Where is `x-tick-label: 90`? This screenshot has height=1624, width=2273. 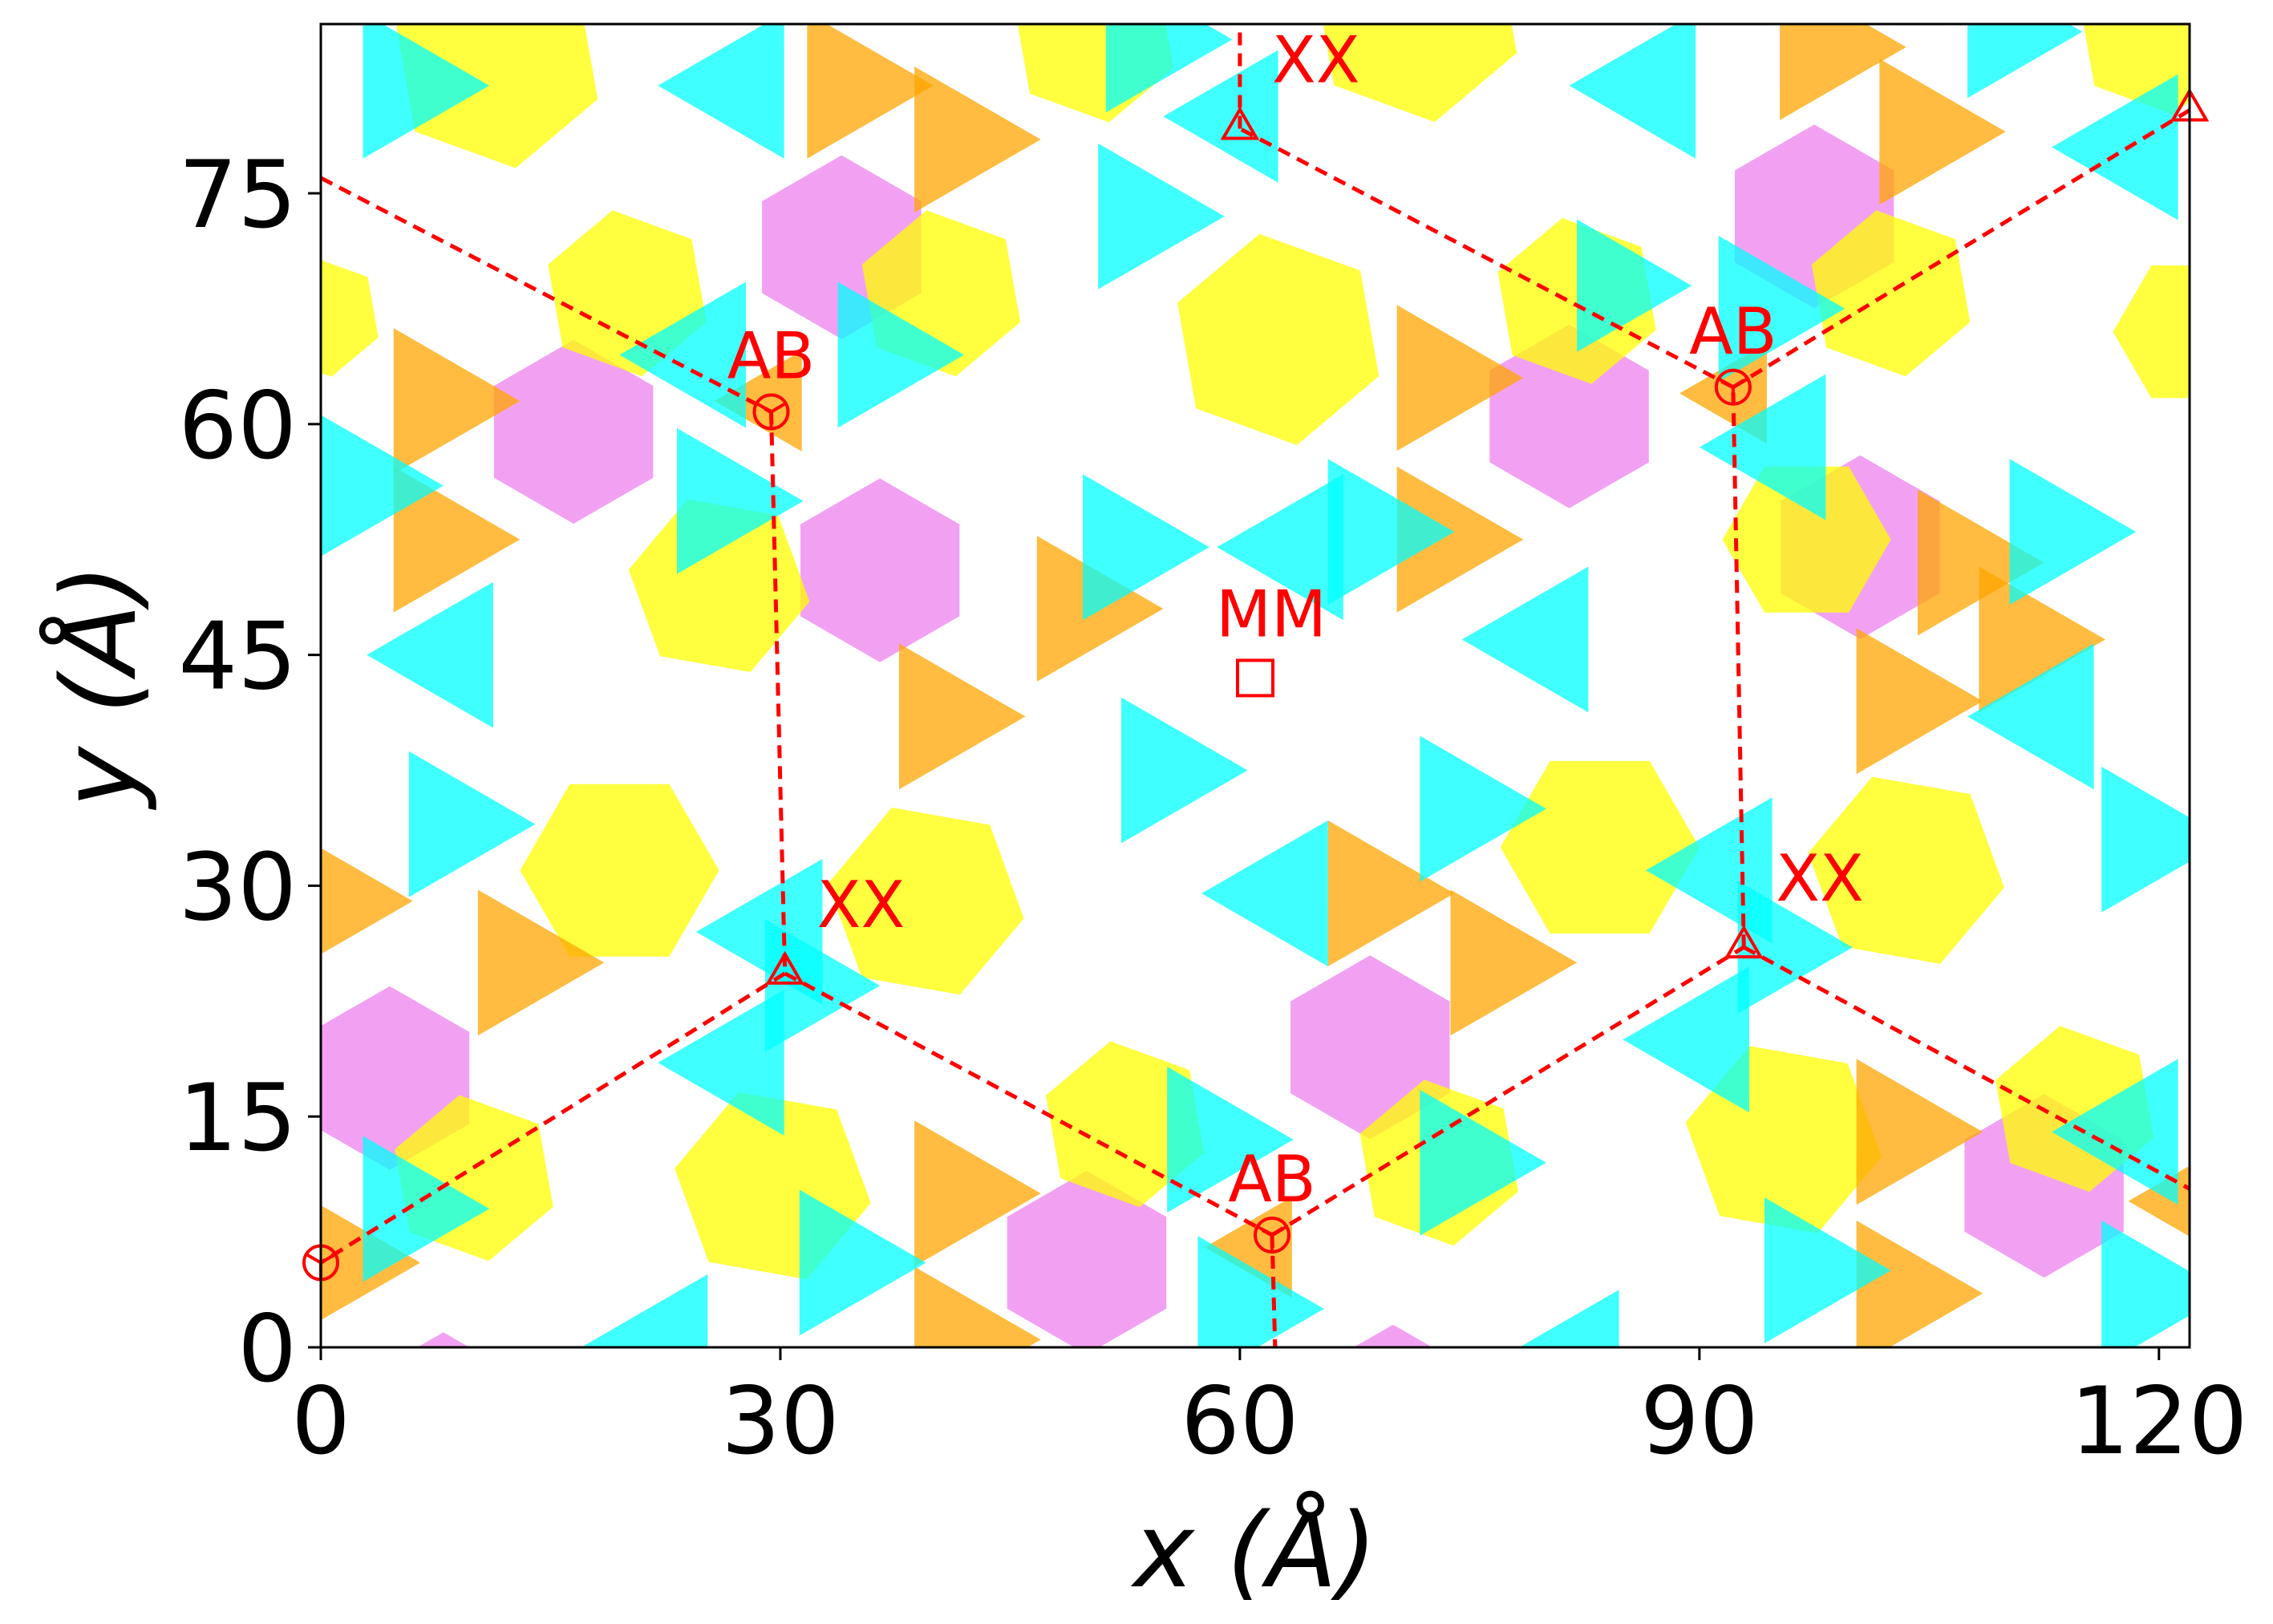
x-tick-label: 90 is located at coordinates (1700, 1421).